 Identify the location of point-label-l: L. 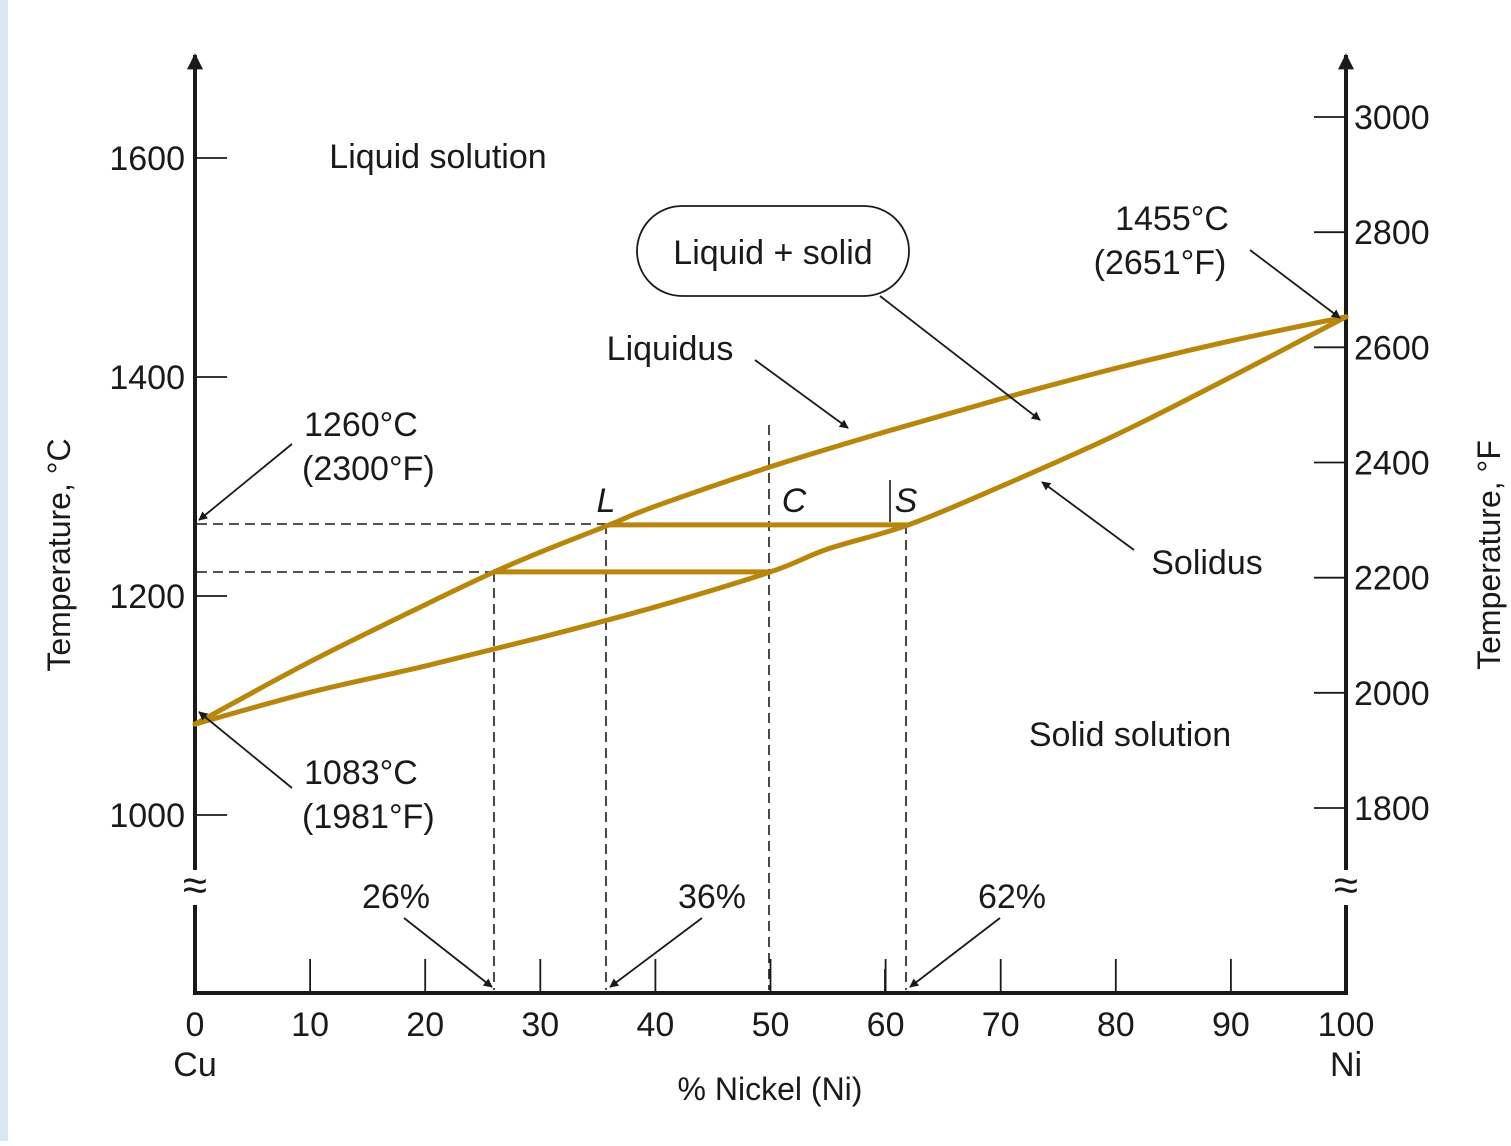
(606, 501).